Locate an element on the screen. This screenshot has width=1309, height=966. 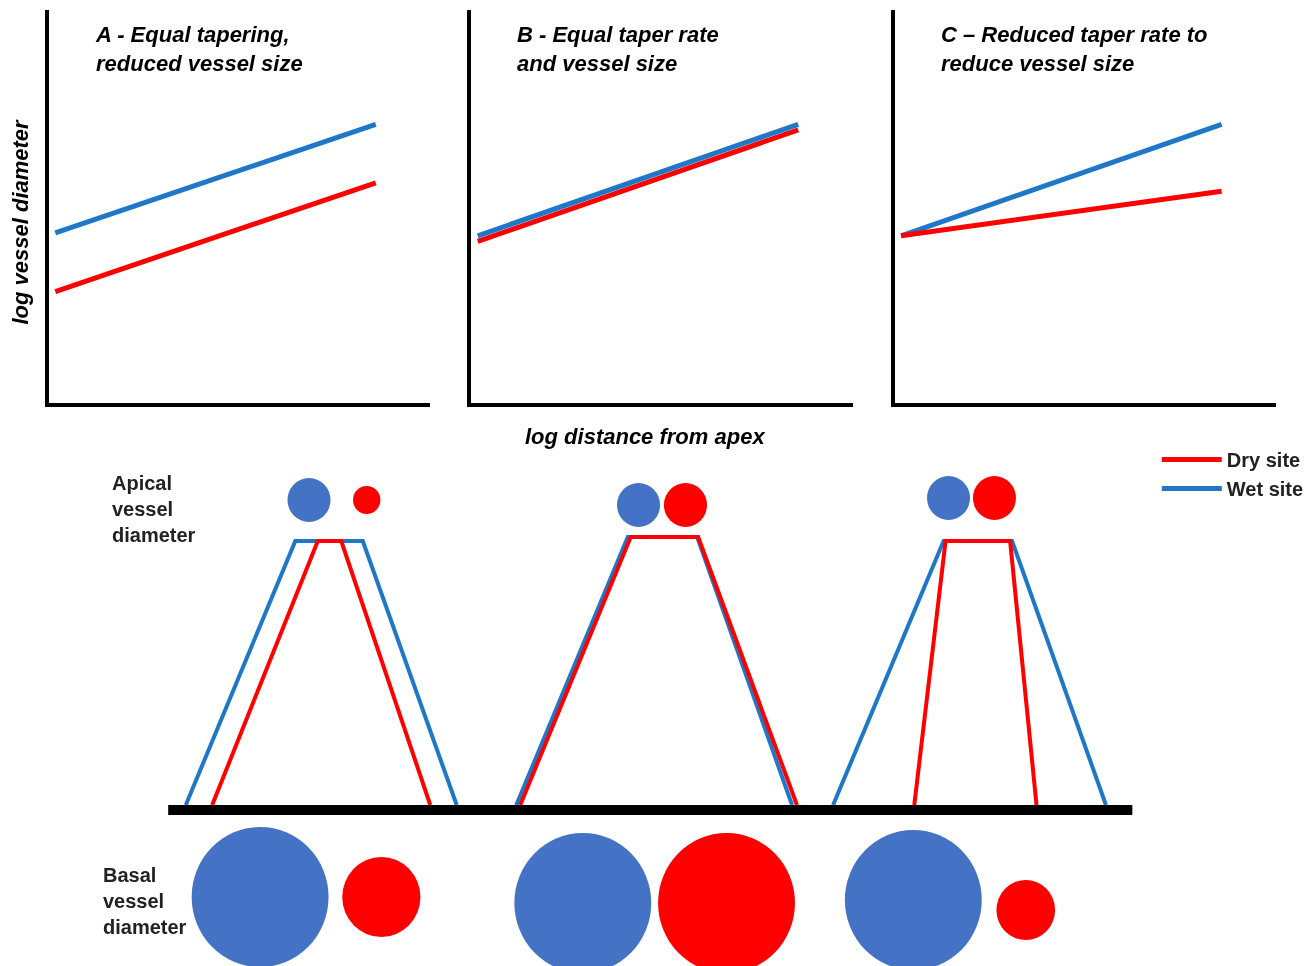
legend-label: Dry site is located at coordinates (1263, 460).